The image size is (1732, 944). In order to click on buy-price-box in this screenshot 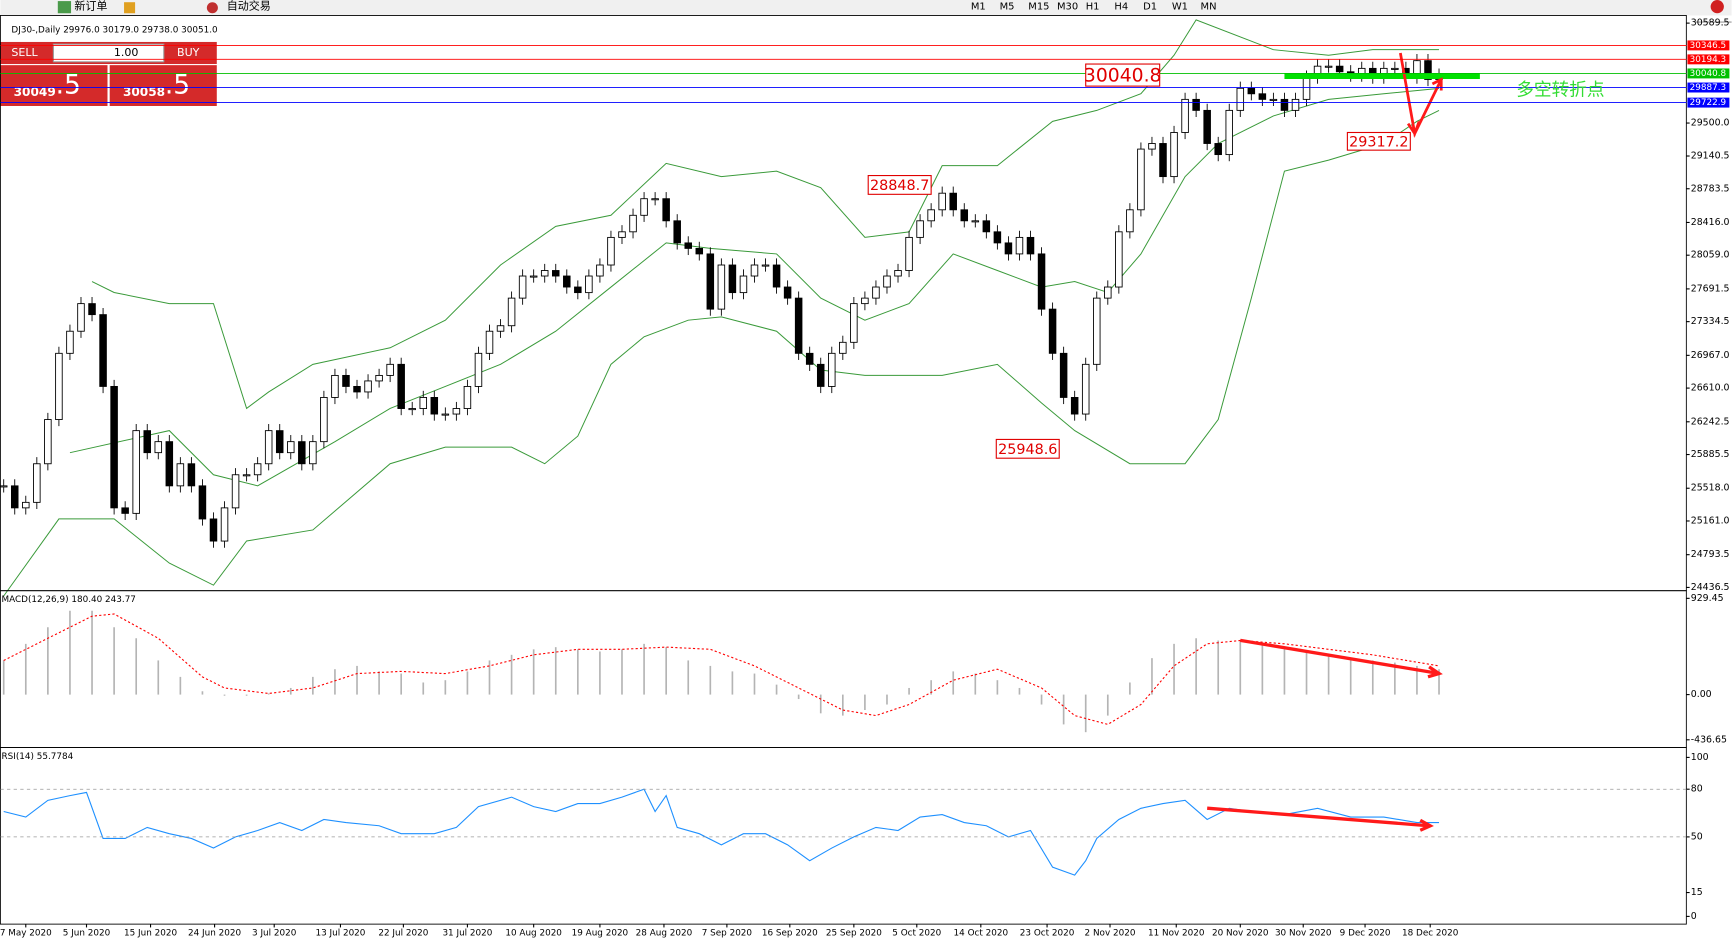, I will do `click(163, 85)`.